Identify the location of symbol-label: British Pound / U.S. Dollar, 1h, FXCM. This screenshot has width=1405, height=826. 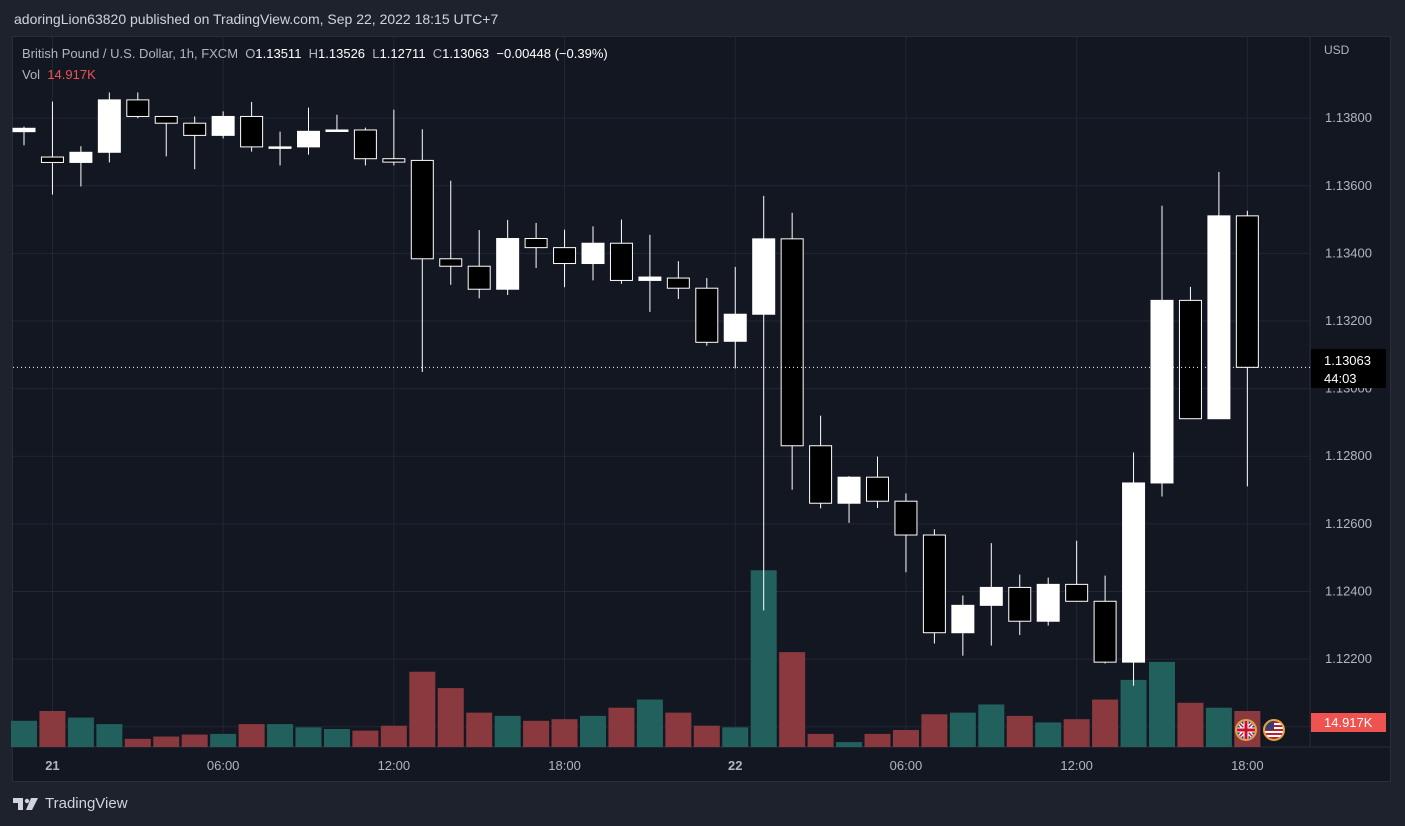
(130, 53).